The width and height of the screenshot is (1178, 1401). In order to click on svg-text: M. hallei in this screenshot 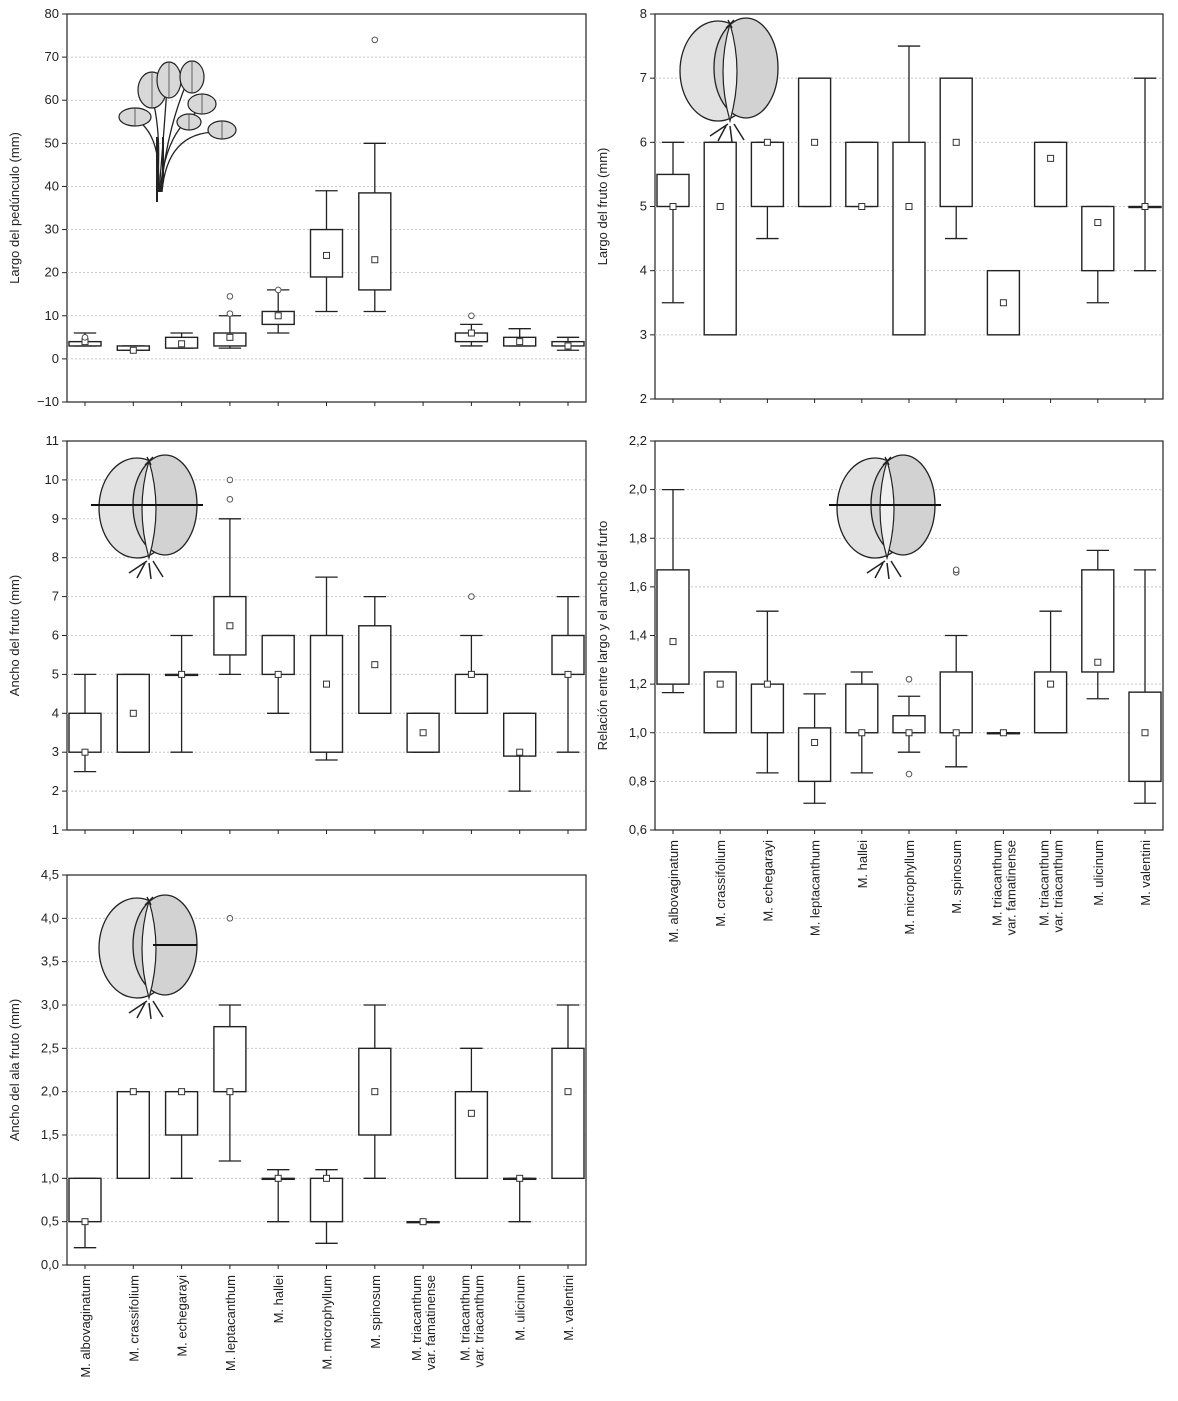, I will do `click(862, 864)`.